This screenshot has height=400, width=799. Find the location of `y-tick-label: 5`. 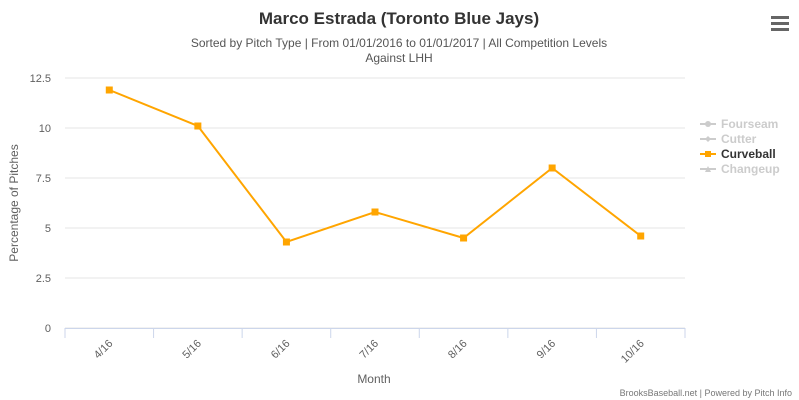

y-tick-label: 5 is located at coordinates (48, 229).